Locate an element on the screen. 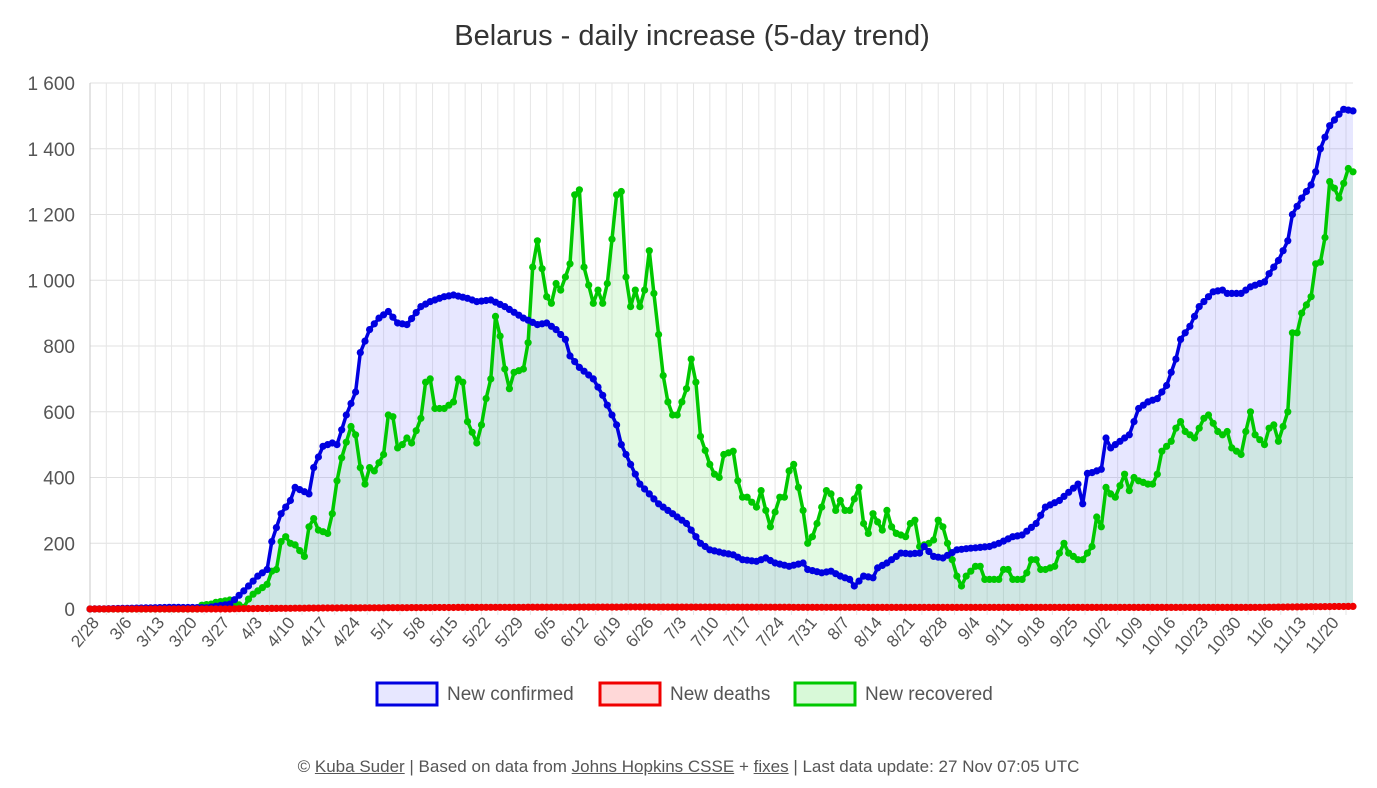  legend-item-deaths: New deaths is located at coordinates (684, 694).